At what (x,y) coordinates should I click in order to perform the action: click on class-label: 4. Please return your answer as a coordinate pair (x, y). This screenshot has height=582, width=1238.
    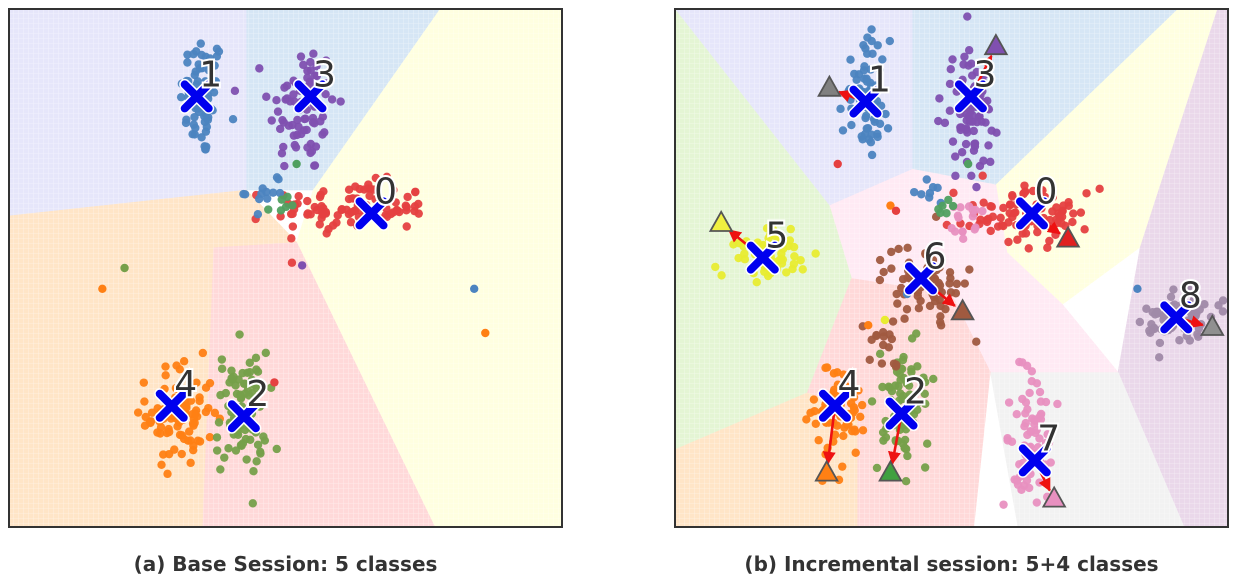
    Looking at the image, I should click on (848, 384).